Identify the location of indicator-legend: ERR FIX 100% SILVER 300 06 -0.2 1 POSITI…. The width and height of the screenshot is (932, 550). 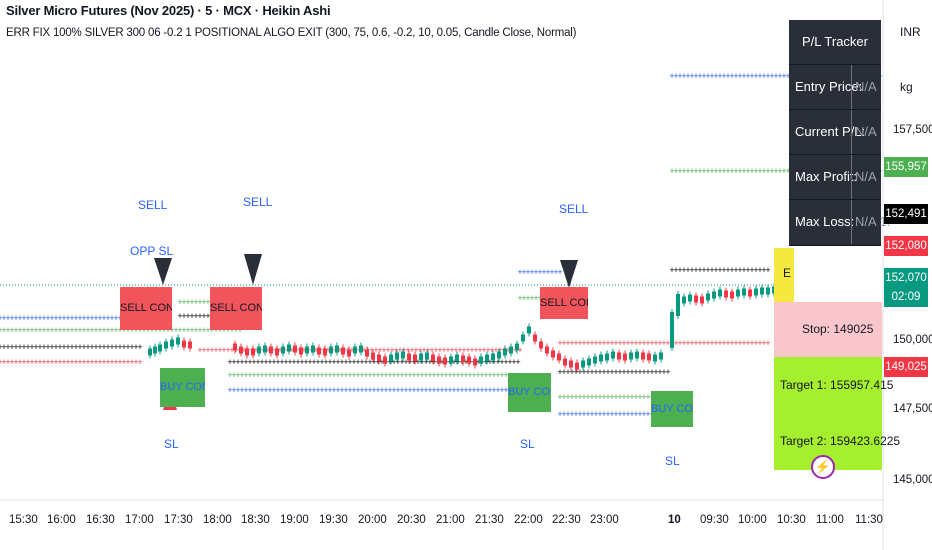
(291, 33).